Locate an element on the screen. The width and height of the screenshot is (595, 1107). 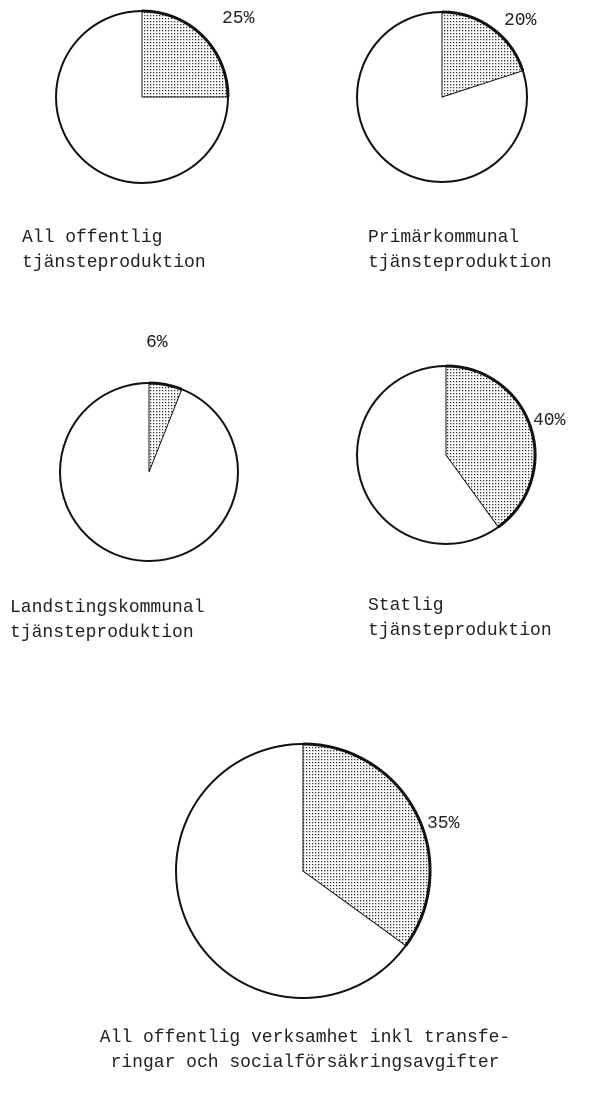
pie-caption: All offentlig is located at coordinates (92, 238).